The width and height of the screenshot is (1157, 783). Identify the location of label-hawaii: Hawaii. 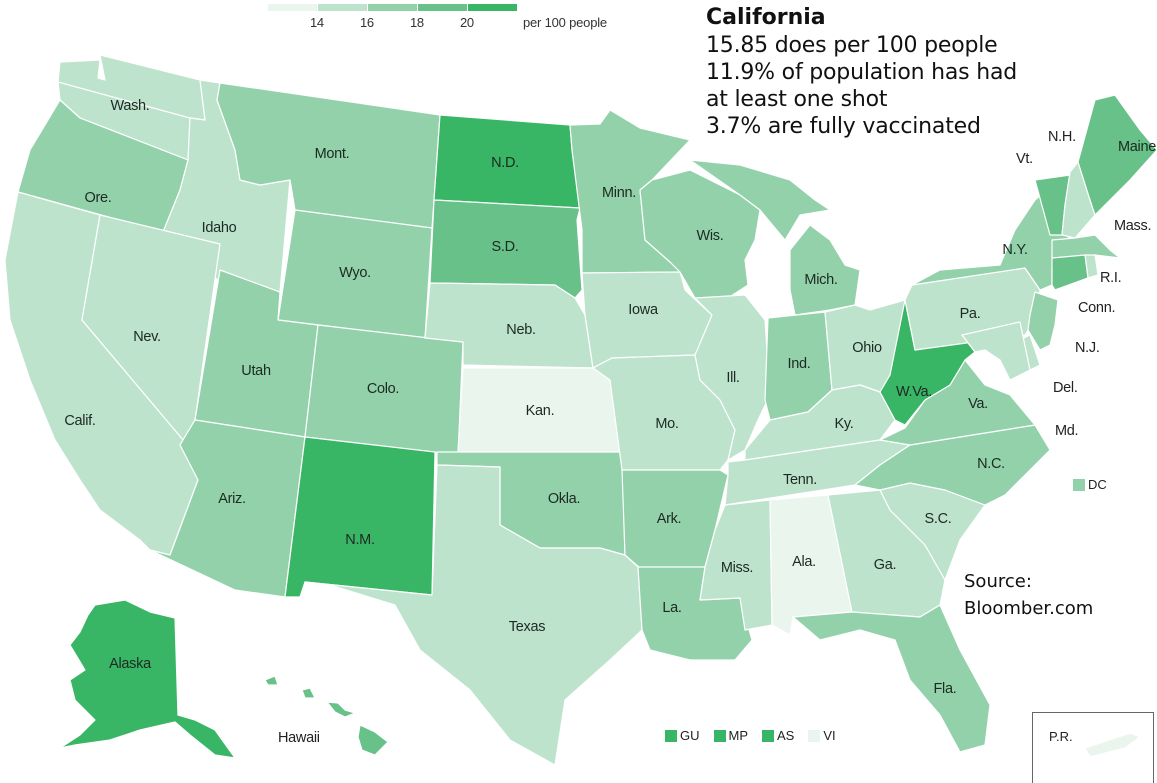
(299, 738).